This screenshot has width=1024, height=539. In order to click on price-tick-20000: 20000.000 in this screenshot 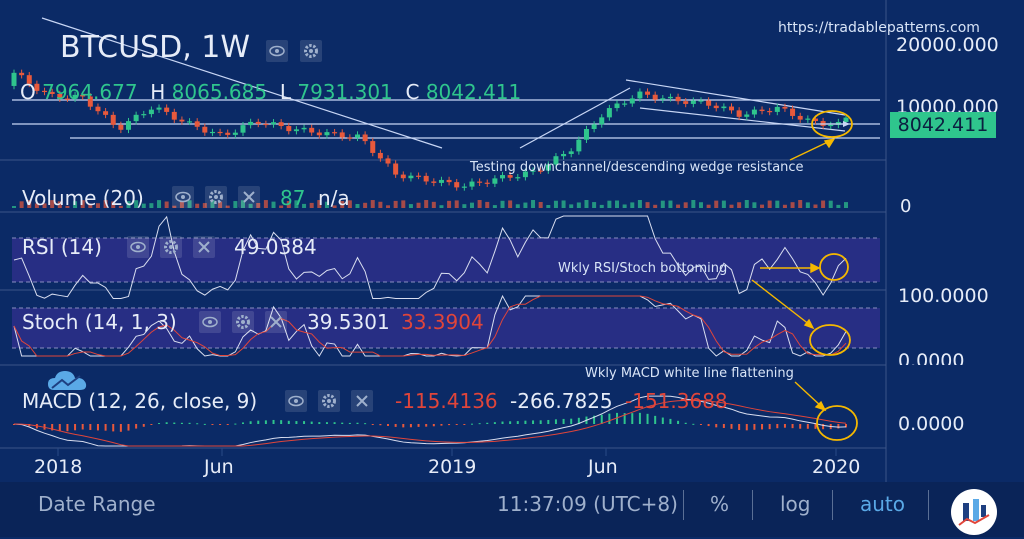, I will do `click(947, 45)`.